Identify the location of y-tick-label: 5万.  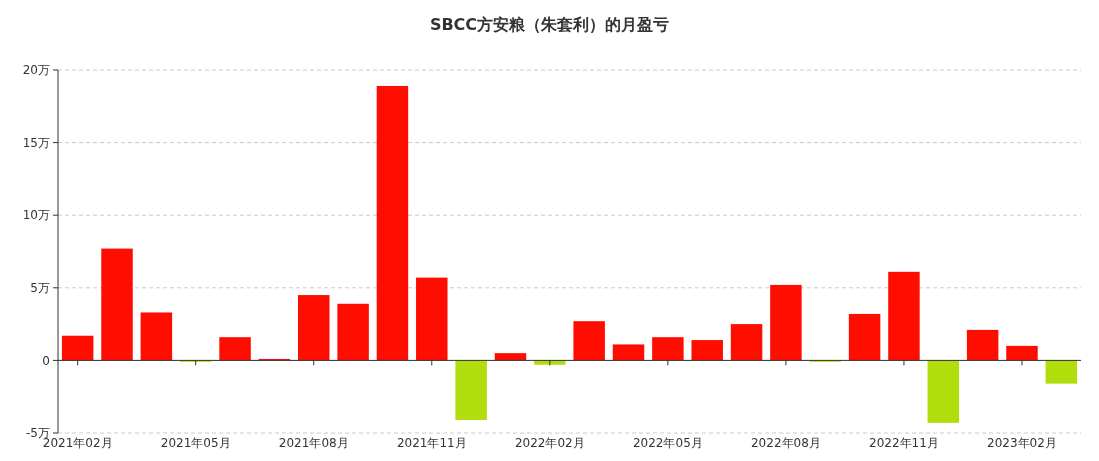
(40, 288).